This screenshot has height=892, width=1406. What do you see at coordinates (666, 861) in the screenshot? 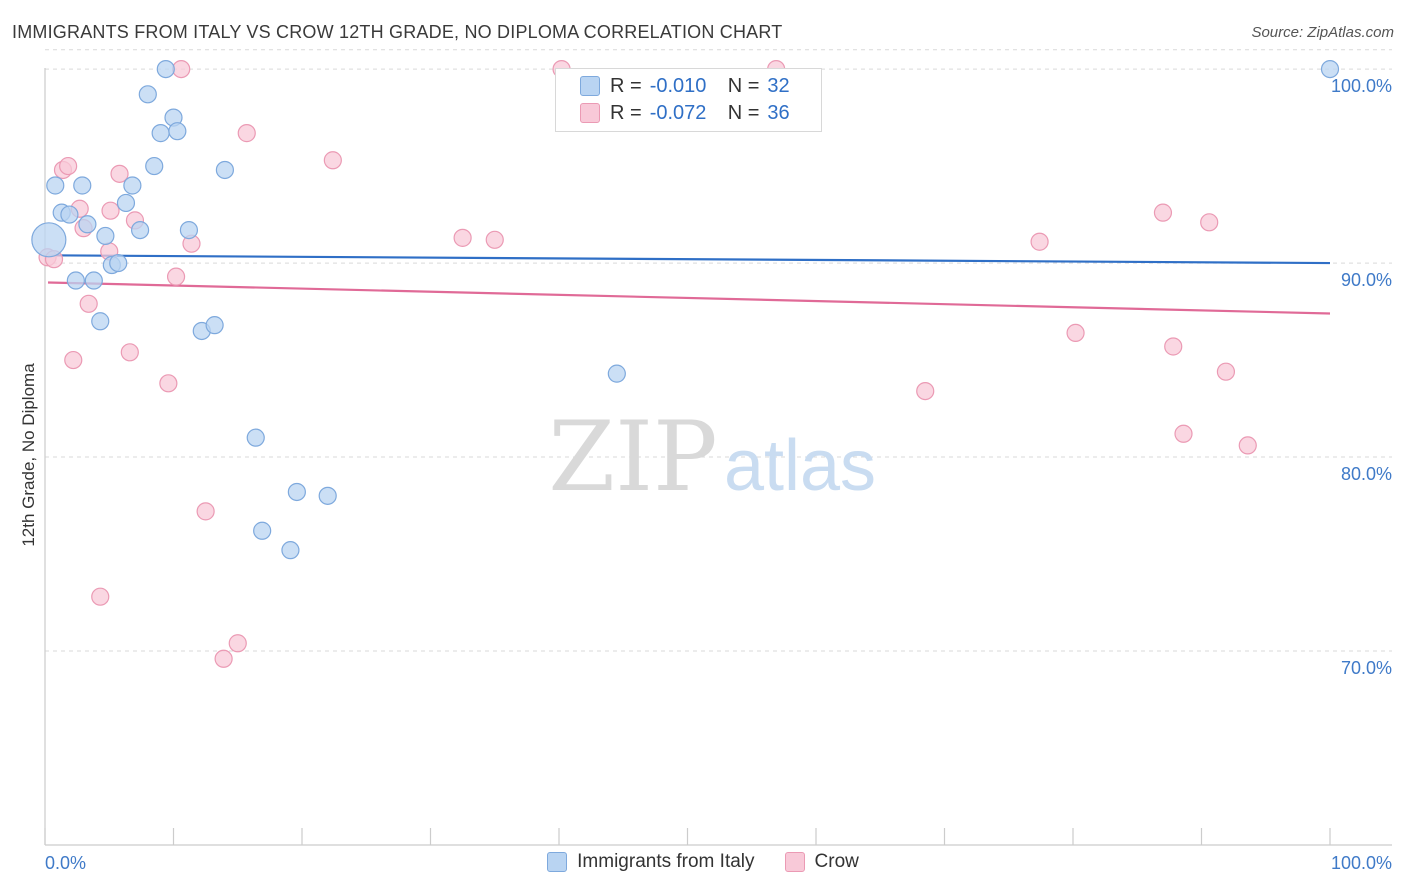
I see `legend-label-italy: Immigrants from Italy` at bounding box center [666, 861].